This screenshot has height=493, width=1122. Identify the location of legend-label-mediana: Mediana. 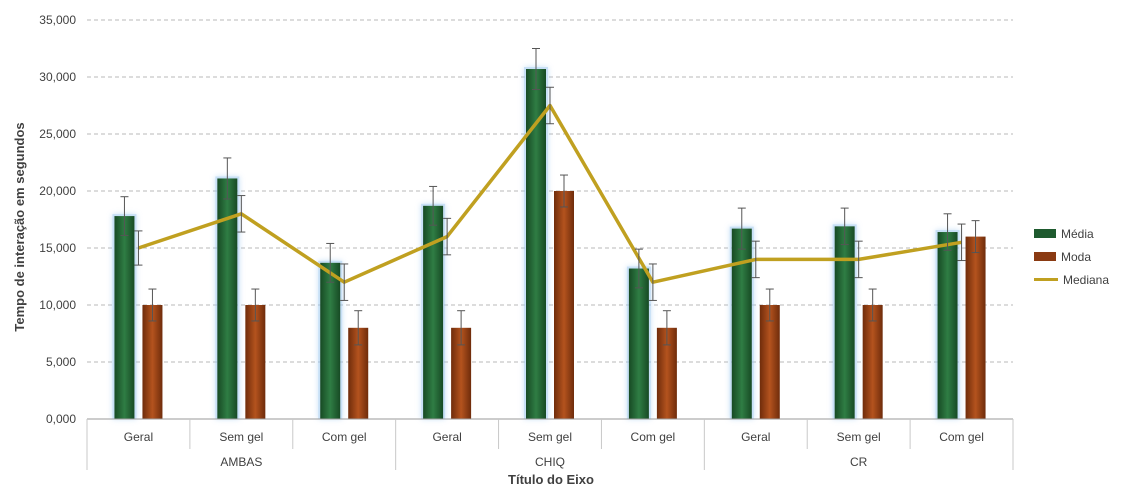
(1086, 279).